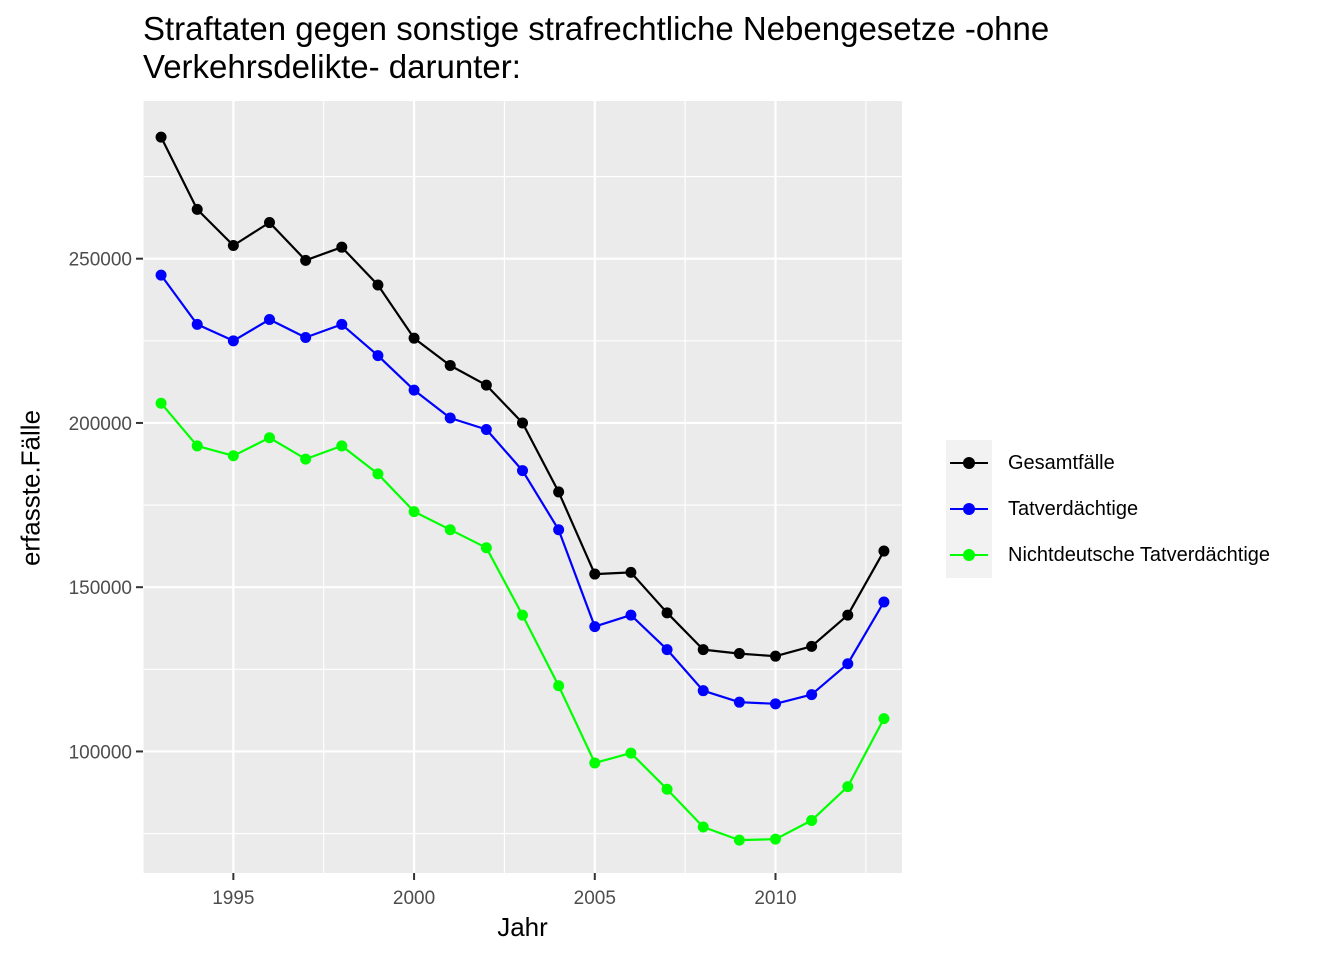  I want to click on legend-key-nichtdeutsche, so click(969, 555).